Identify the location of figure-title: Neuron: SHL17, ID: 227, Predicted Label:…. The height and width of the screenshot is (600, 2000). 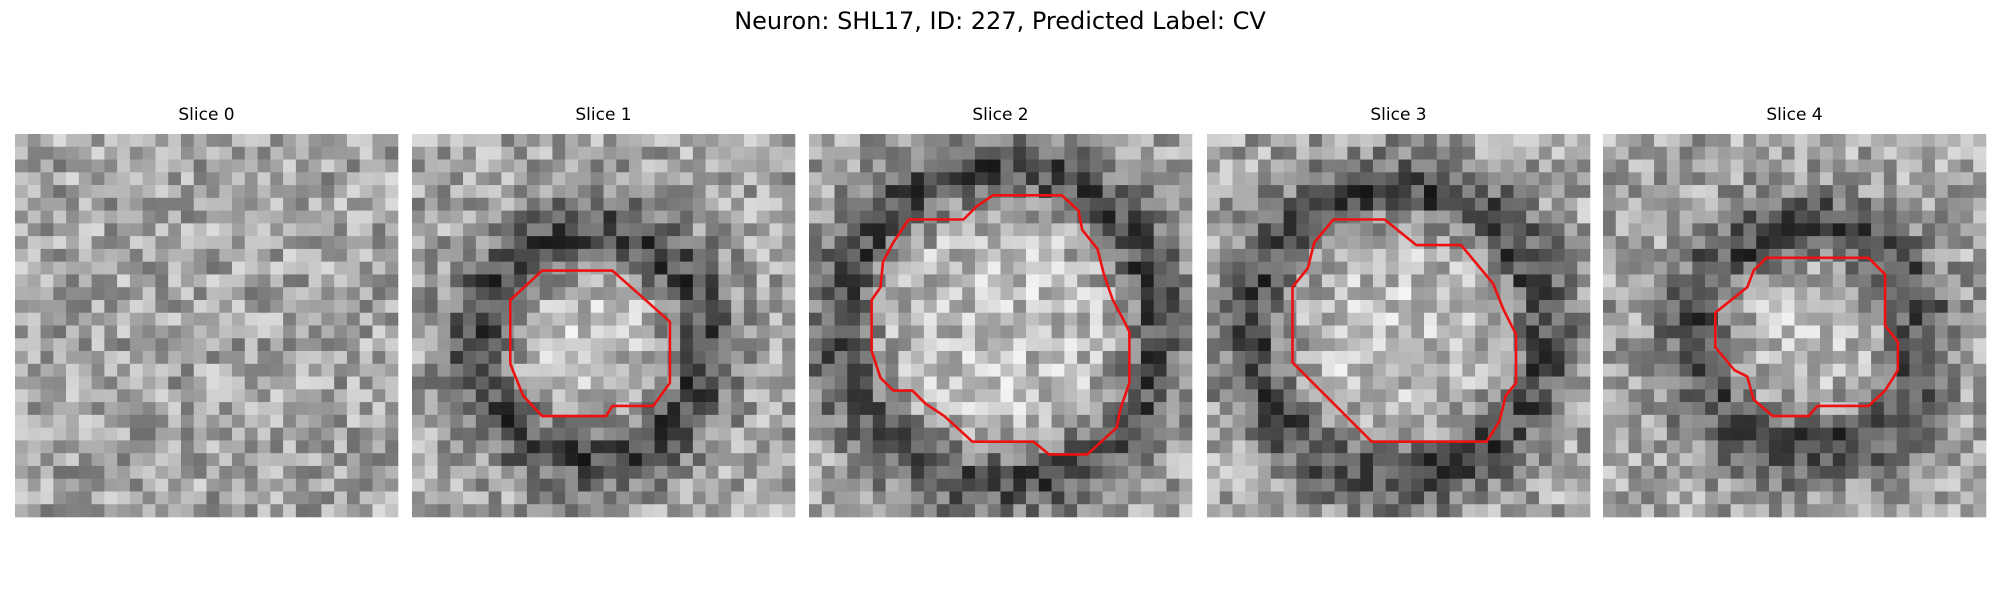
(1000, 21).